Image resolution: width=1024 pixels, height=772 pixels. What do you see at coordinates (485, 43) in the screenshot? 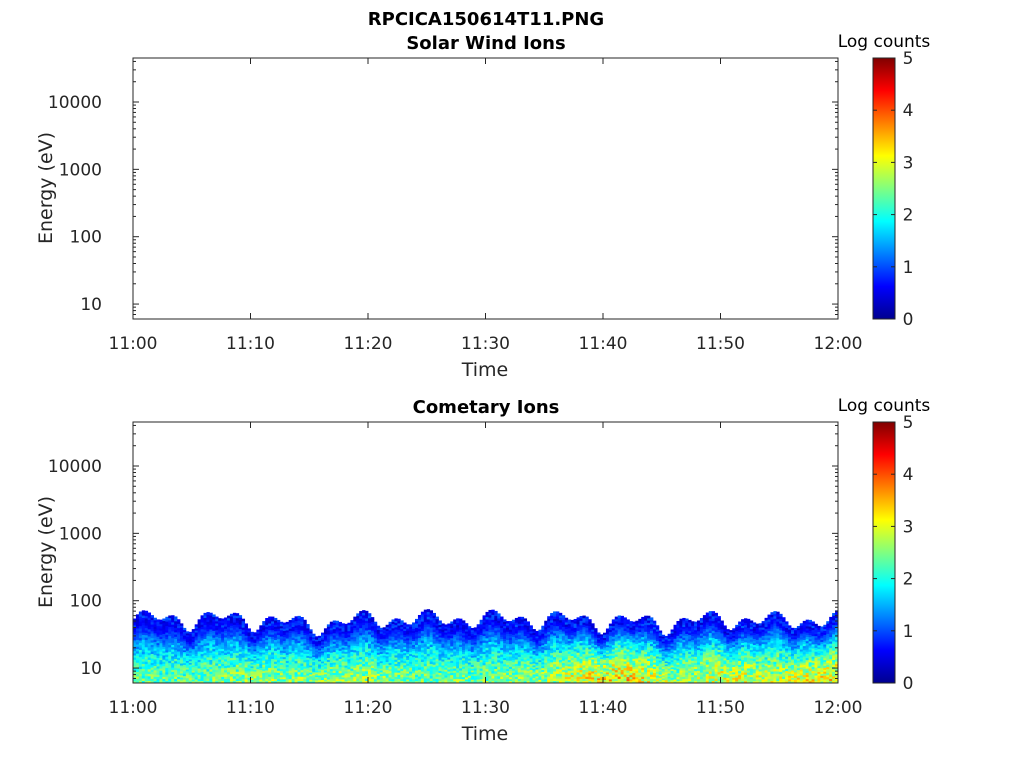
I see `solar-wind-title: Solar Wind Ions` at bounding box center [485, 43].